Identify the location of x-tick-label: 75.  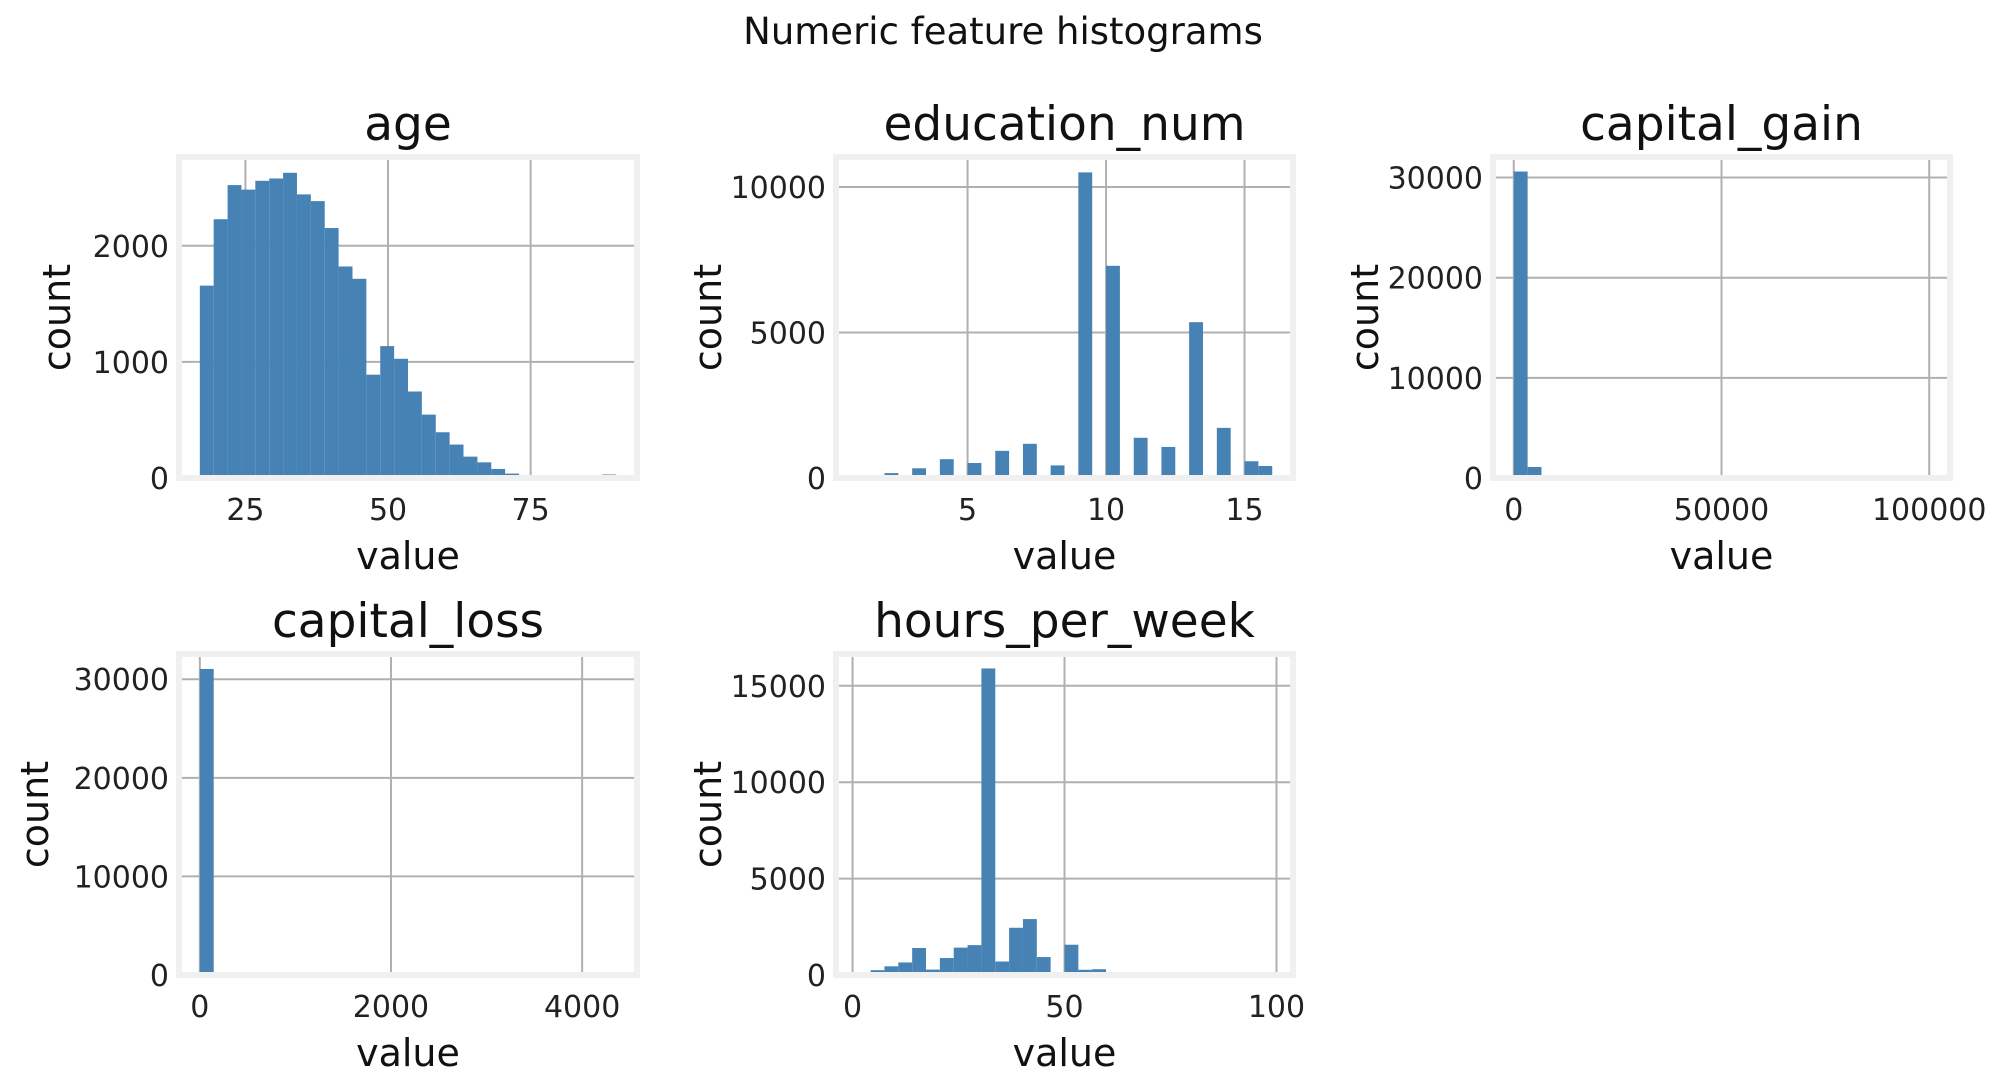
(531, 510).